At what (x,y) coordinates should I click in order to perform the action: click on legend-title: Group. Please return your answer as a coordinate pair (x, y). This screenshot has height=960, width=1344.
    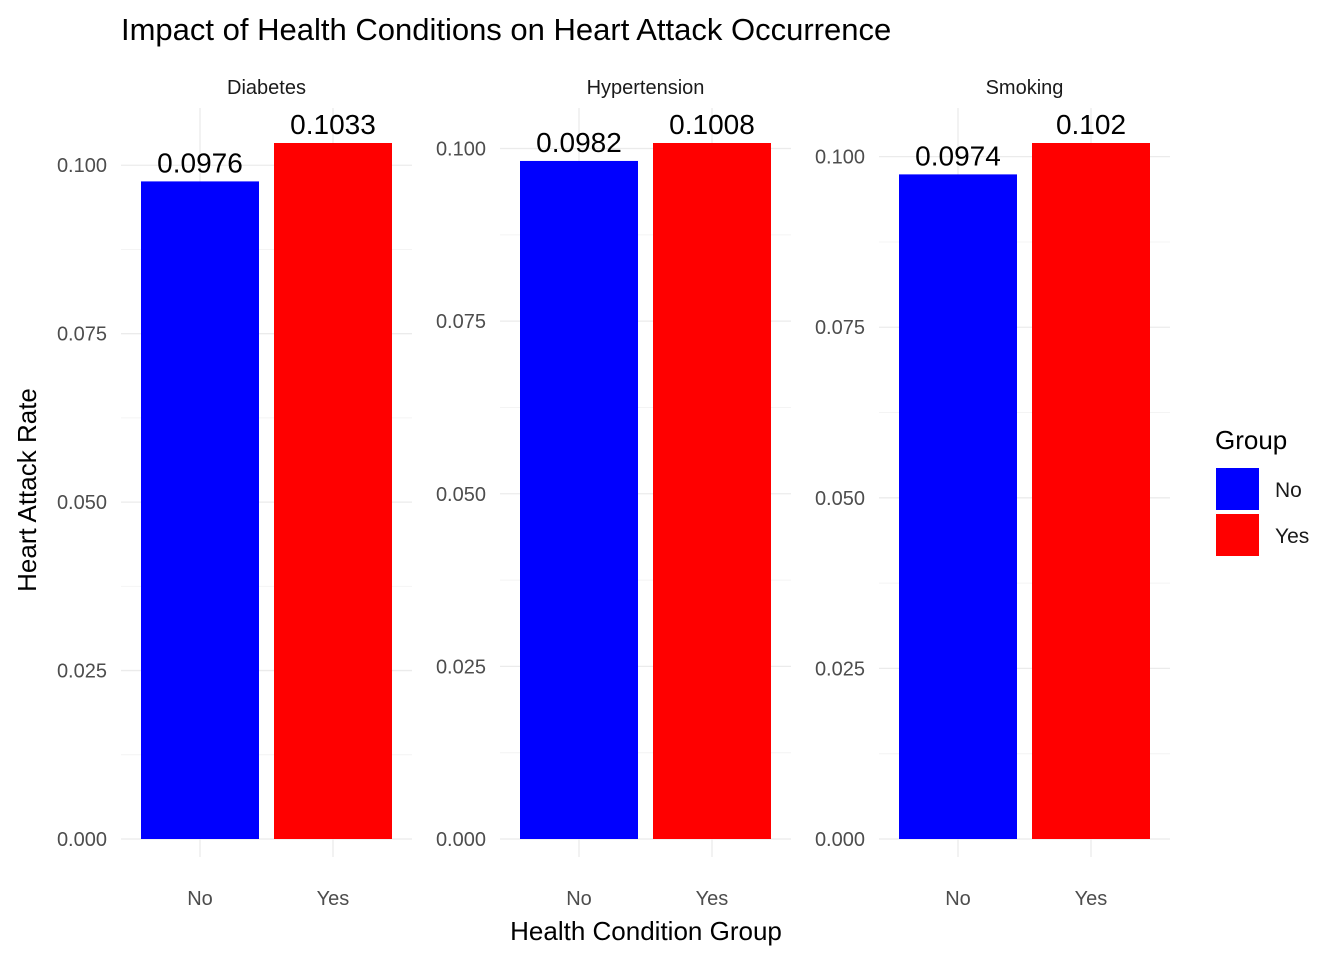
    Looking at the image, I should click on (1251, 440).